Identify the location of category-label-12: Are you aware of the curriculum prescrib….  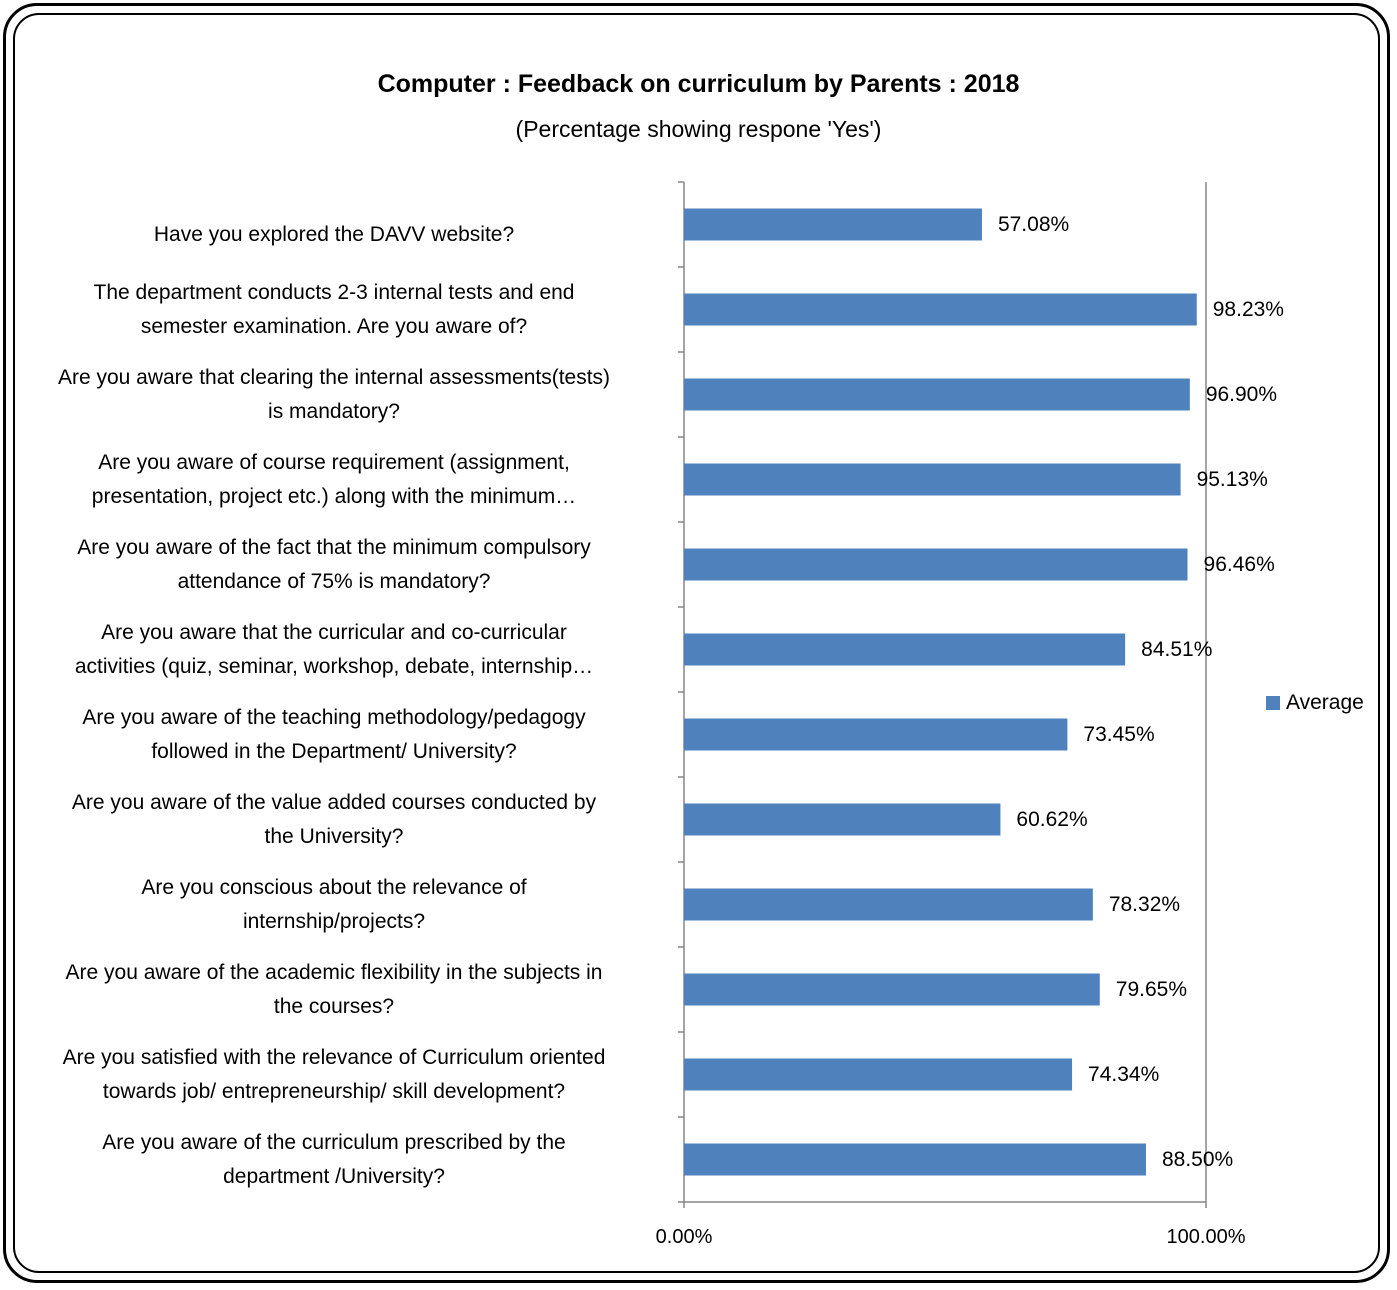
(334, 1159).